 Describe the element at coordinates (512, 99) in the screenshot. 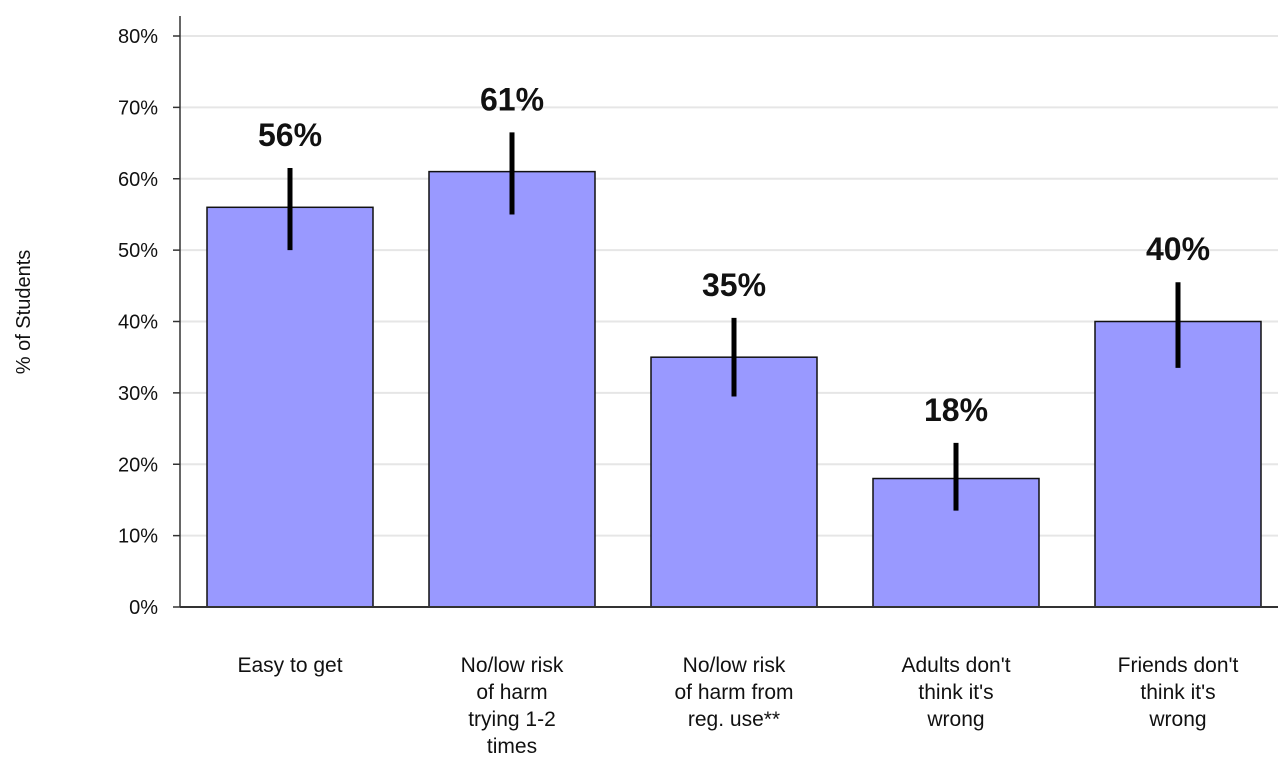

I see `data-label: 61%` at that location.